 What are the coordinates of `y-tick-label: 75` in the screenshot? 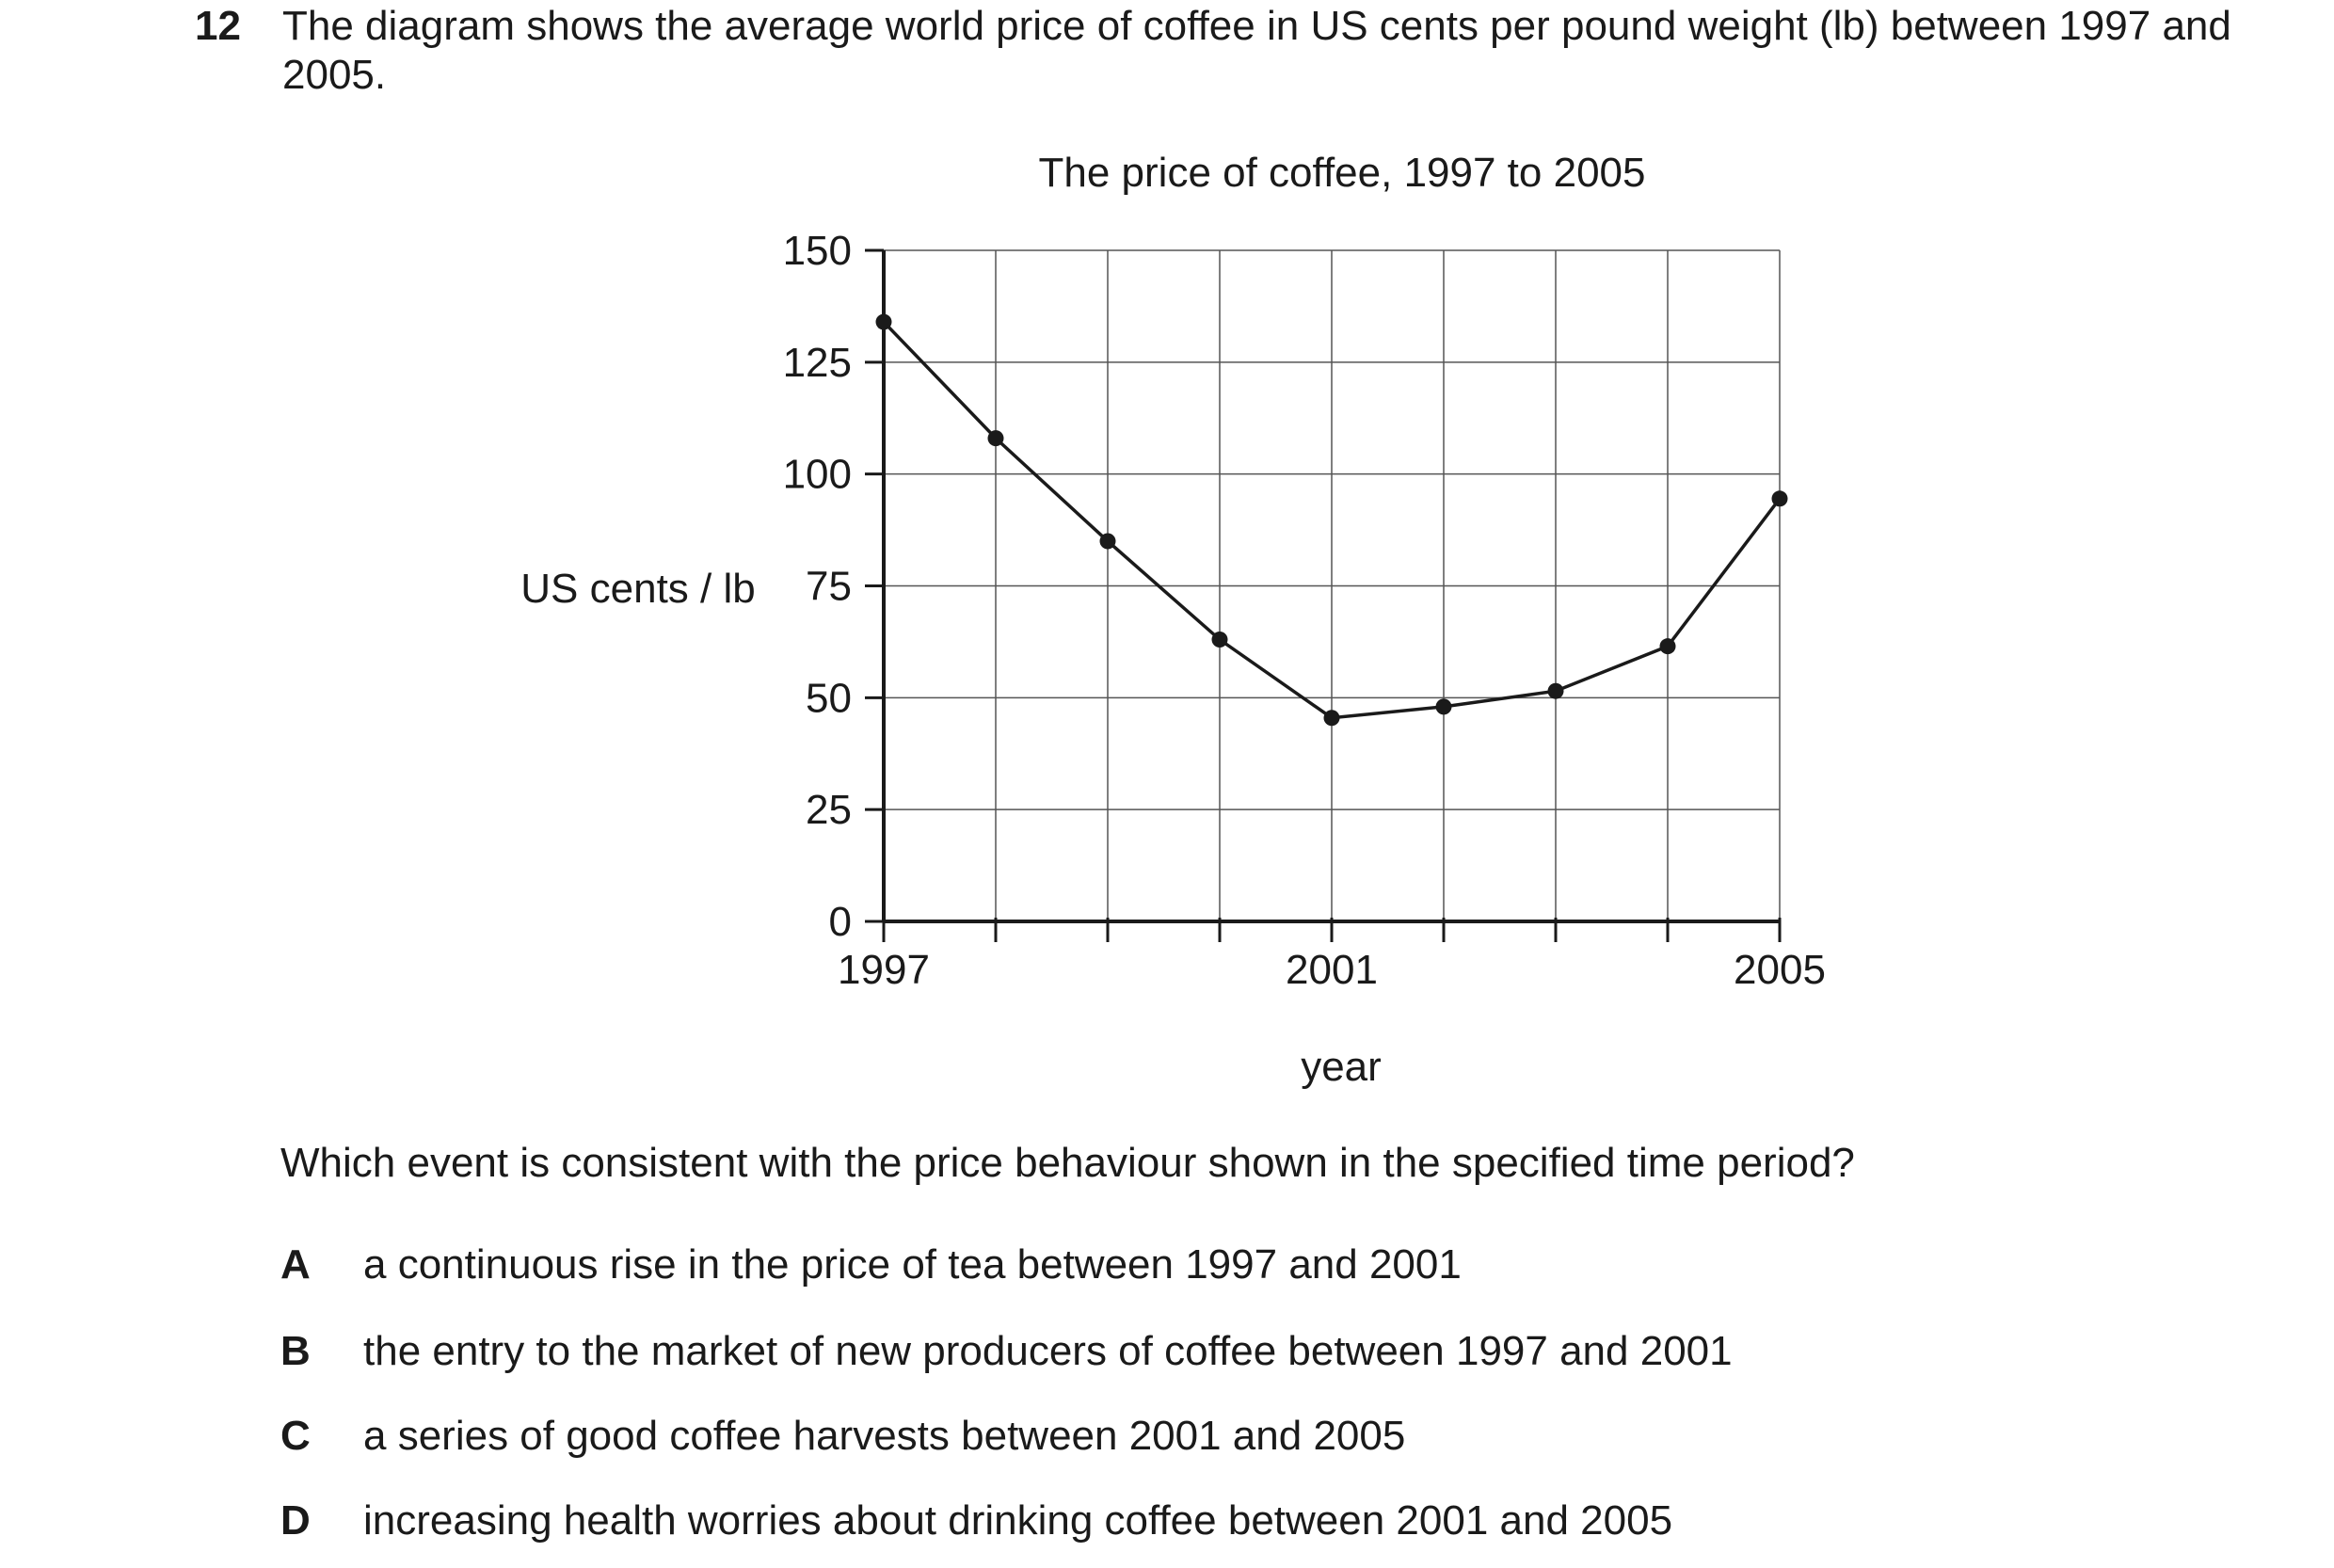 It's located at (829, 587).